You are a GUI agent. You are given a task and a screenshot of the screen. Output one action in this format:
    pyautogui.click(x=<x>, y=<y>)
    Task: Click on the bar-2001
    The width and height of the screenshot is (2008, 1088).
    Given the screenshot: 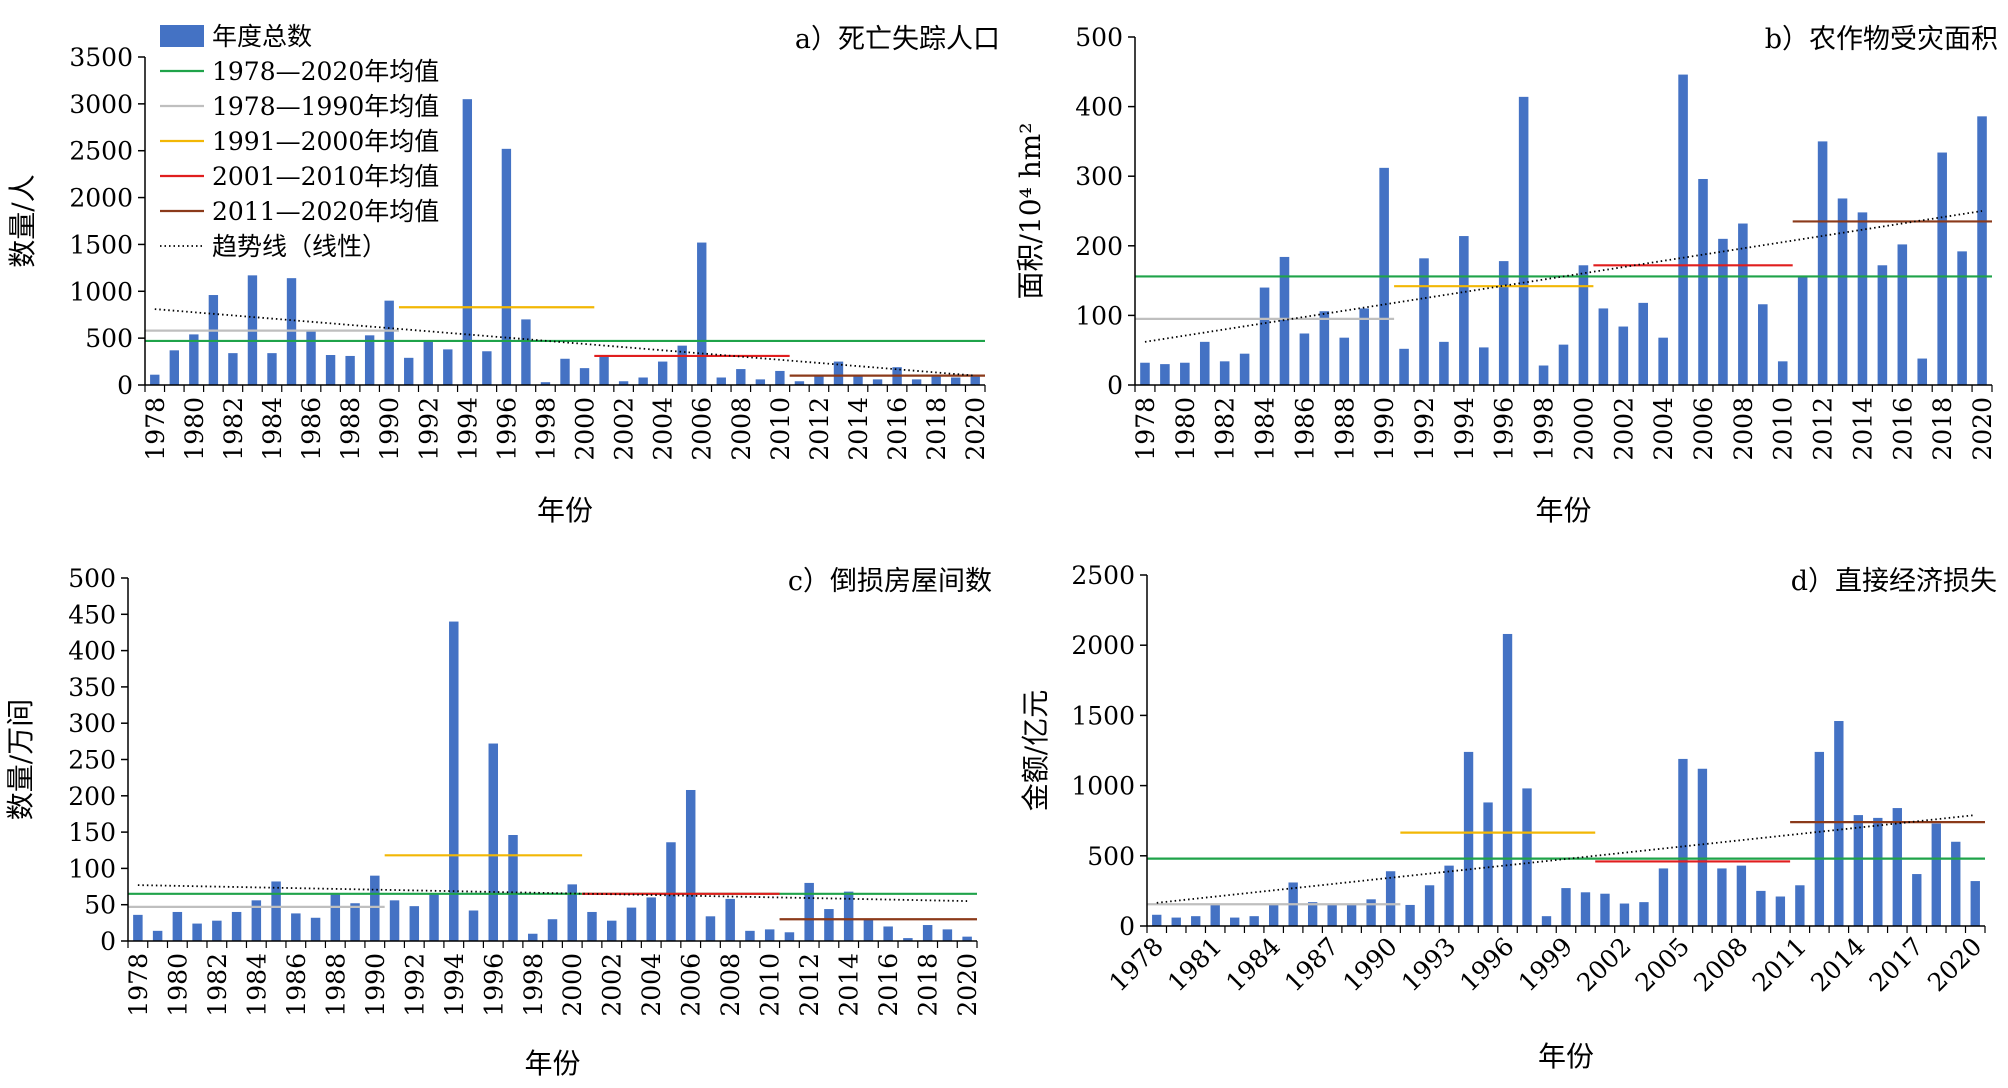 What is the action you would take?
    pyautogui.click(x=592, y=926)
    